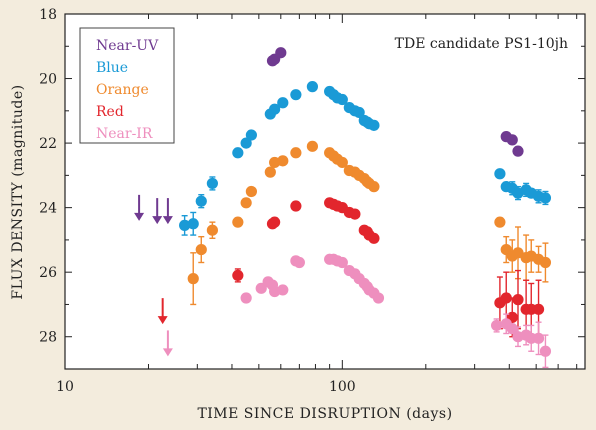 The width and height of the screenshot is (596, 430). What do you see at coordinates (48, 338) in the screenshot?
I see `y-tick-label: 28` at bounding box center [48, 338].